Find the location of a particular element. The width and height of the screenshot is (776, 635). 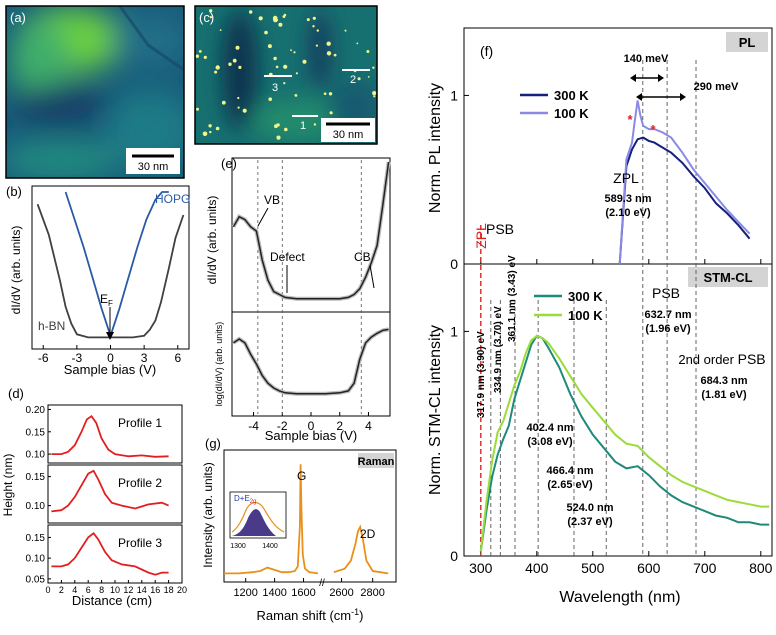

e-xtick-label: -4 is located at coordinates (253, 426).